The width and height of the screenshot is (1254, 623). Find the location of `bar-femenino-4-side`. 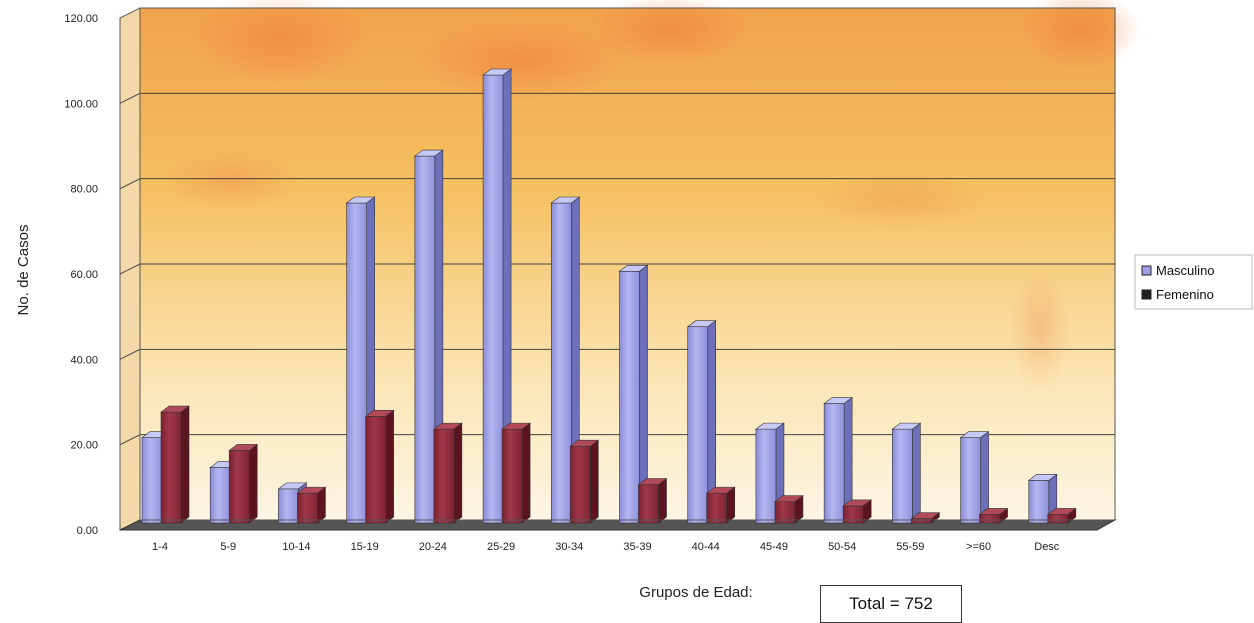

bar-femenino-4-side is located at coordinates (458, 473).